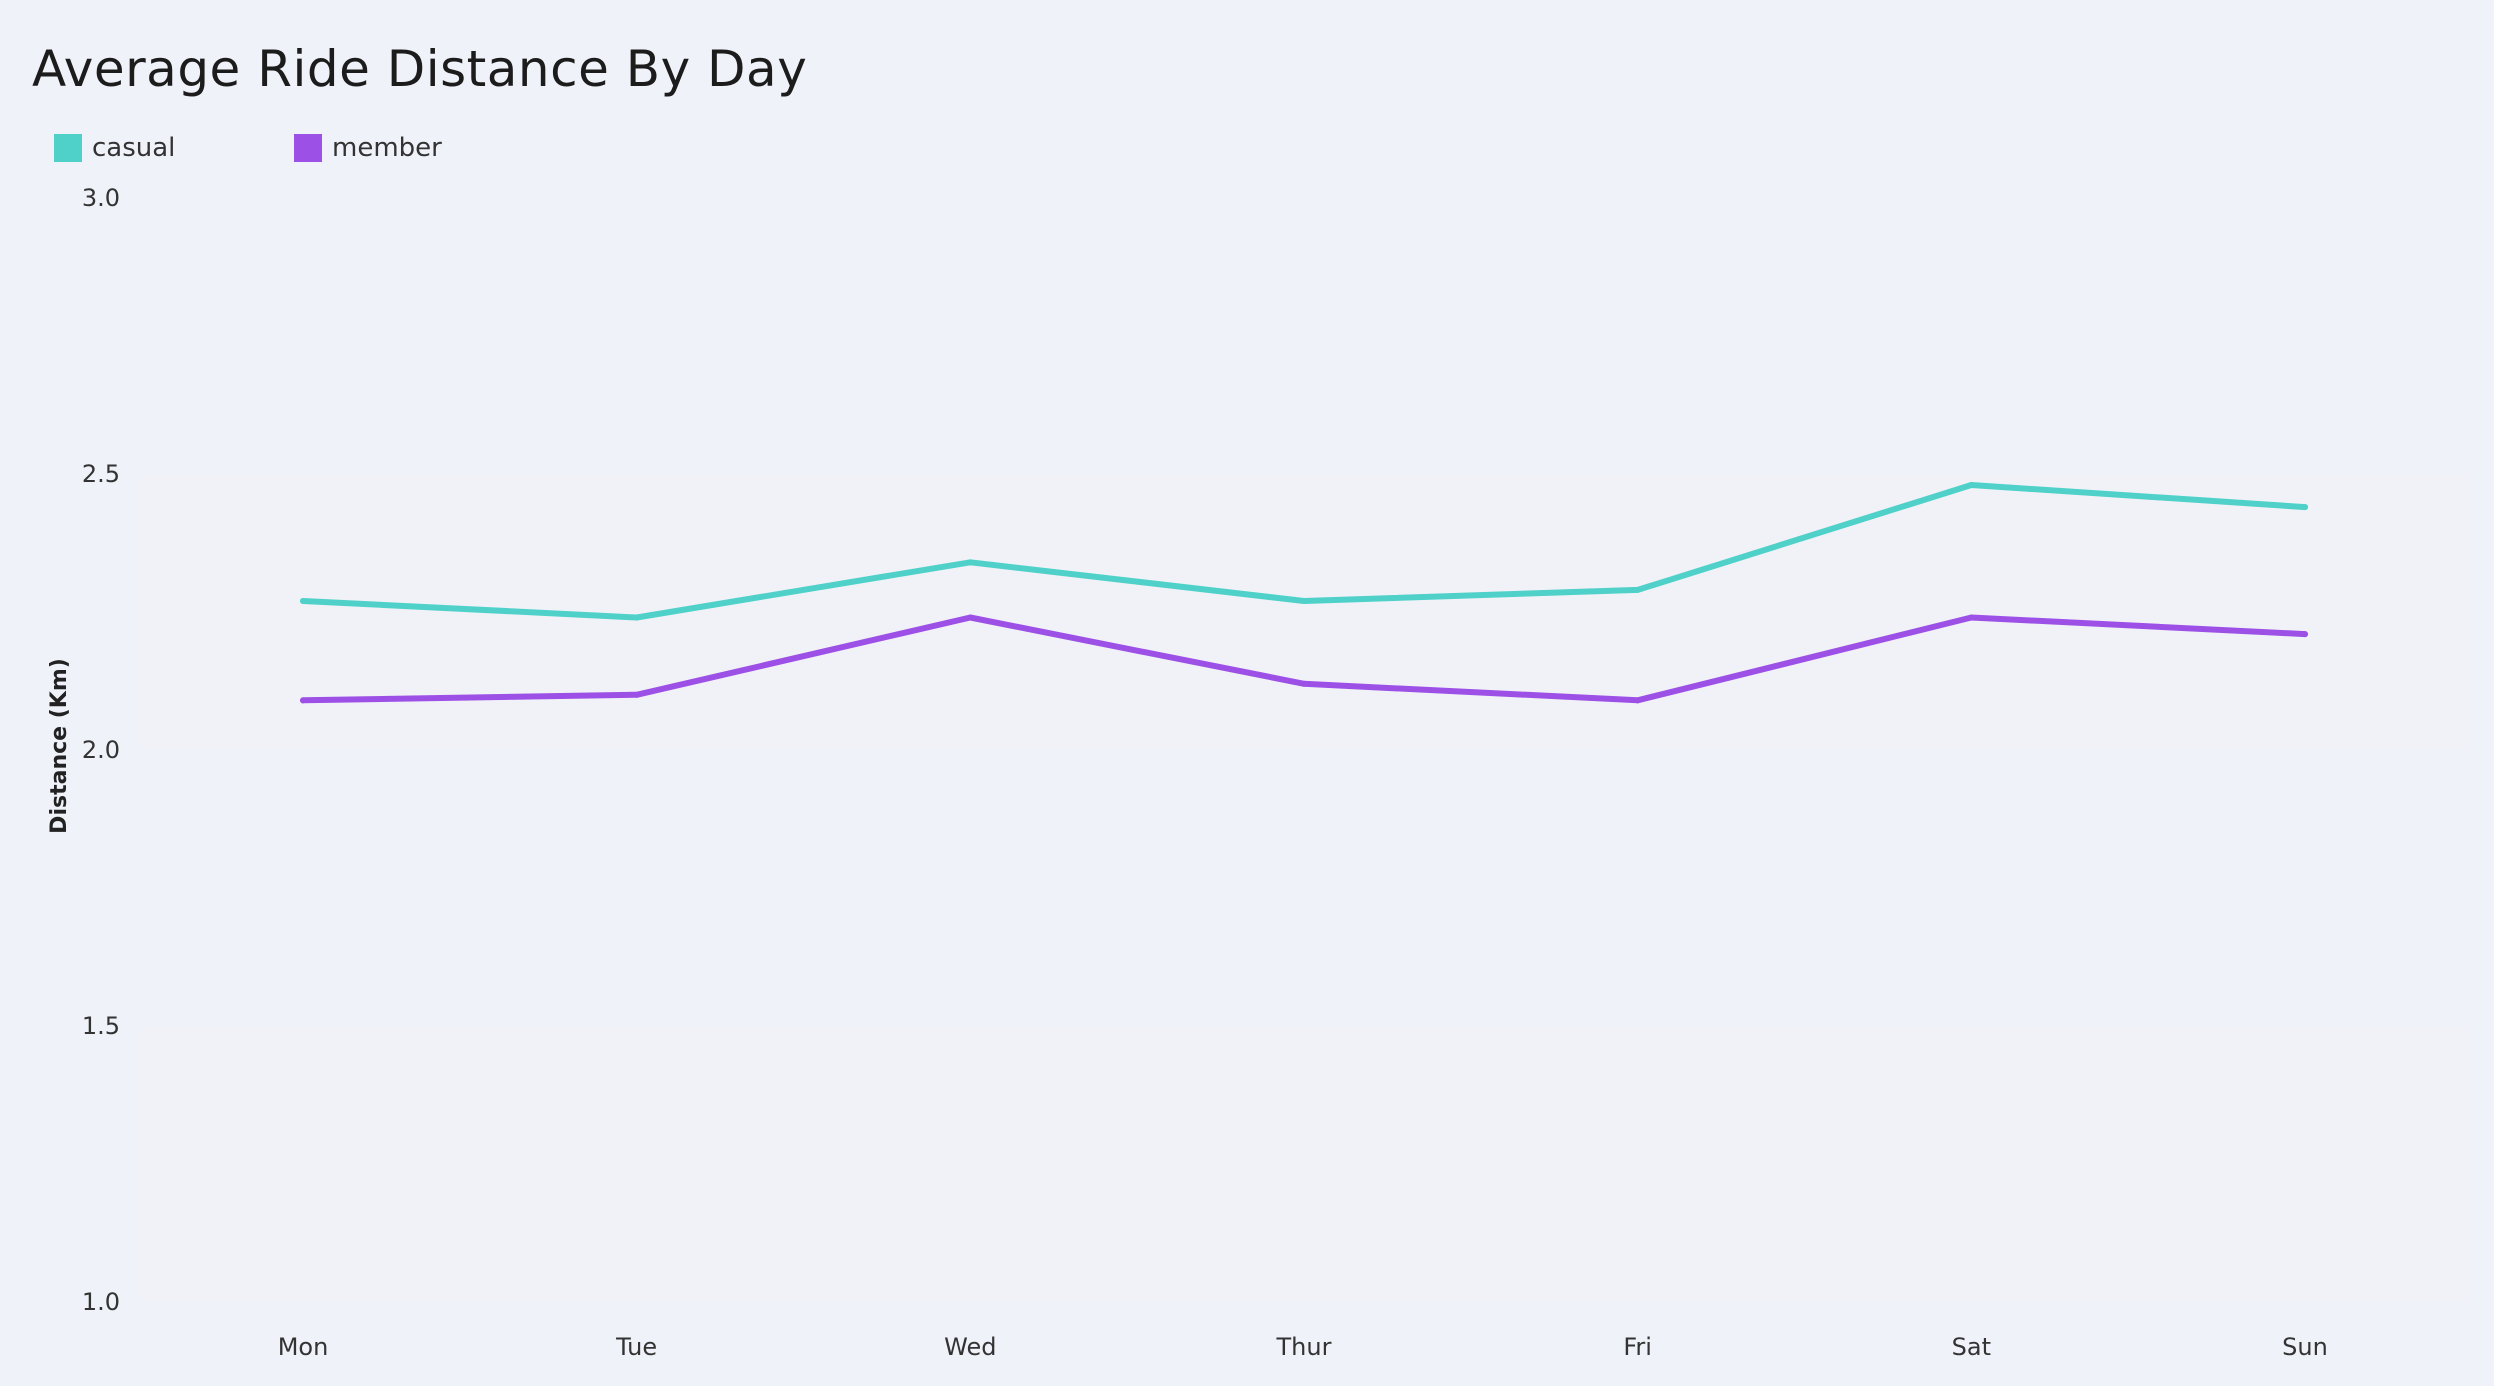 The image size is (2494, 1386). What do you see at coordinates (308, 148) in the screenshot?
I see `legend-swatch-member` at bounding box center [308, 148].